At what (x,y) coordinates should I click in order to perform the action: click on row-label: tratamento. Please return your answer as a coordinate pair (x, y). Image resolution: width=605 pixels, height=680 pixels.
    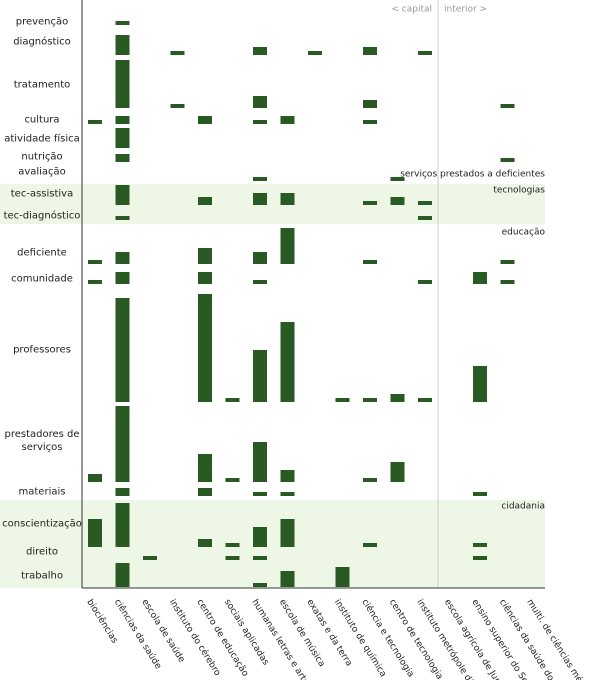
    Looking at the image, I should click on (42, 85).